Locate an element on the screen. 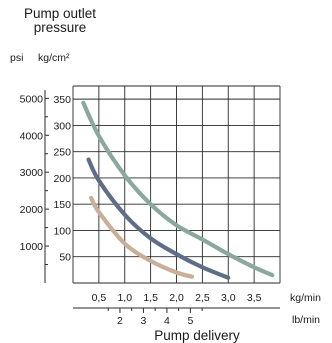  y-kg-tick-label: 200 is located at coordinates (62, 179).